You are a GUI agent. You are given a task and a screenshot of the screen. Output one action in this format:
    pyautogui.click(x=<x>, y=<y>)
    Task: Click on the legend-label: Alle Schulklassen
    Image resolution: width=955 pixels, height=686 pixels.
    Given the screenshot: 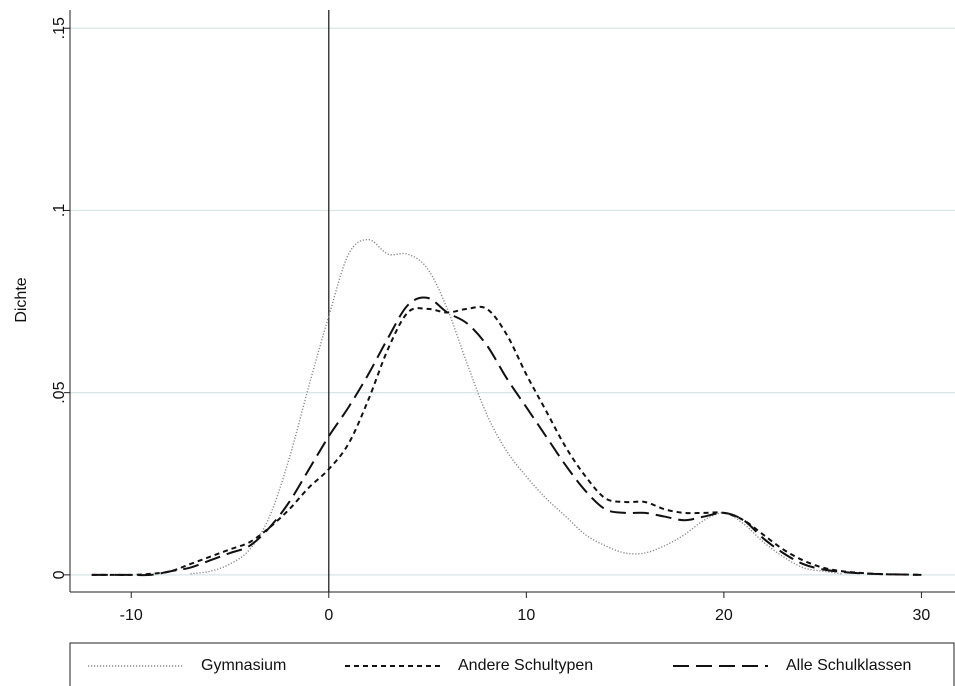 What is the action you would take?
    pyautogui.click(x=848, y=665)
    